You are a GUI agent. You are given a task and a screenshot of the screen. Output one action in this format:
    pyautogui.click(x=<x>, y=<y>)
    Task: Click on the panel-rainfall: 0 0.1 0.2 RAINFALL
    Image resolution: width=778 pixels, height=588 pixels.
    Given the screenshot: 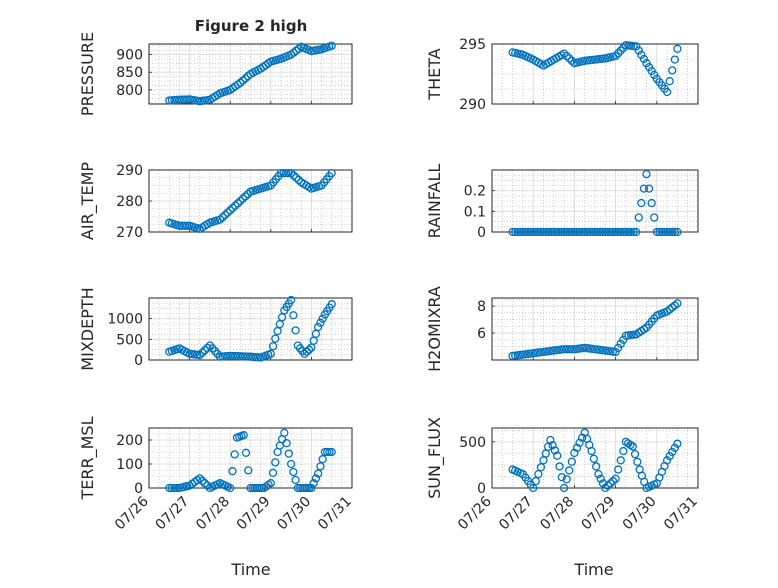 What is the action you would take?
    pyautogui.click(x=562, y=202)
    